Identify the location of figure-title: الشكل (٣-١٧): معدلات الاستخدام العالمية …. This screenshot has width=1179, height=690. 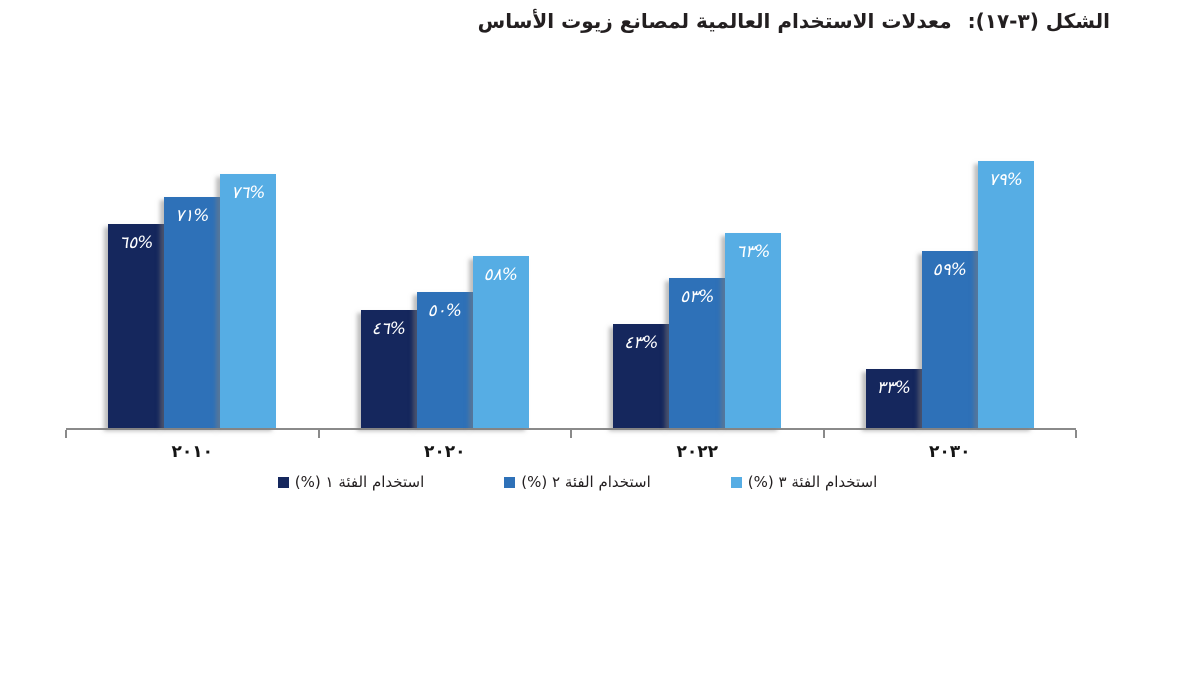
(794, 21).